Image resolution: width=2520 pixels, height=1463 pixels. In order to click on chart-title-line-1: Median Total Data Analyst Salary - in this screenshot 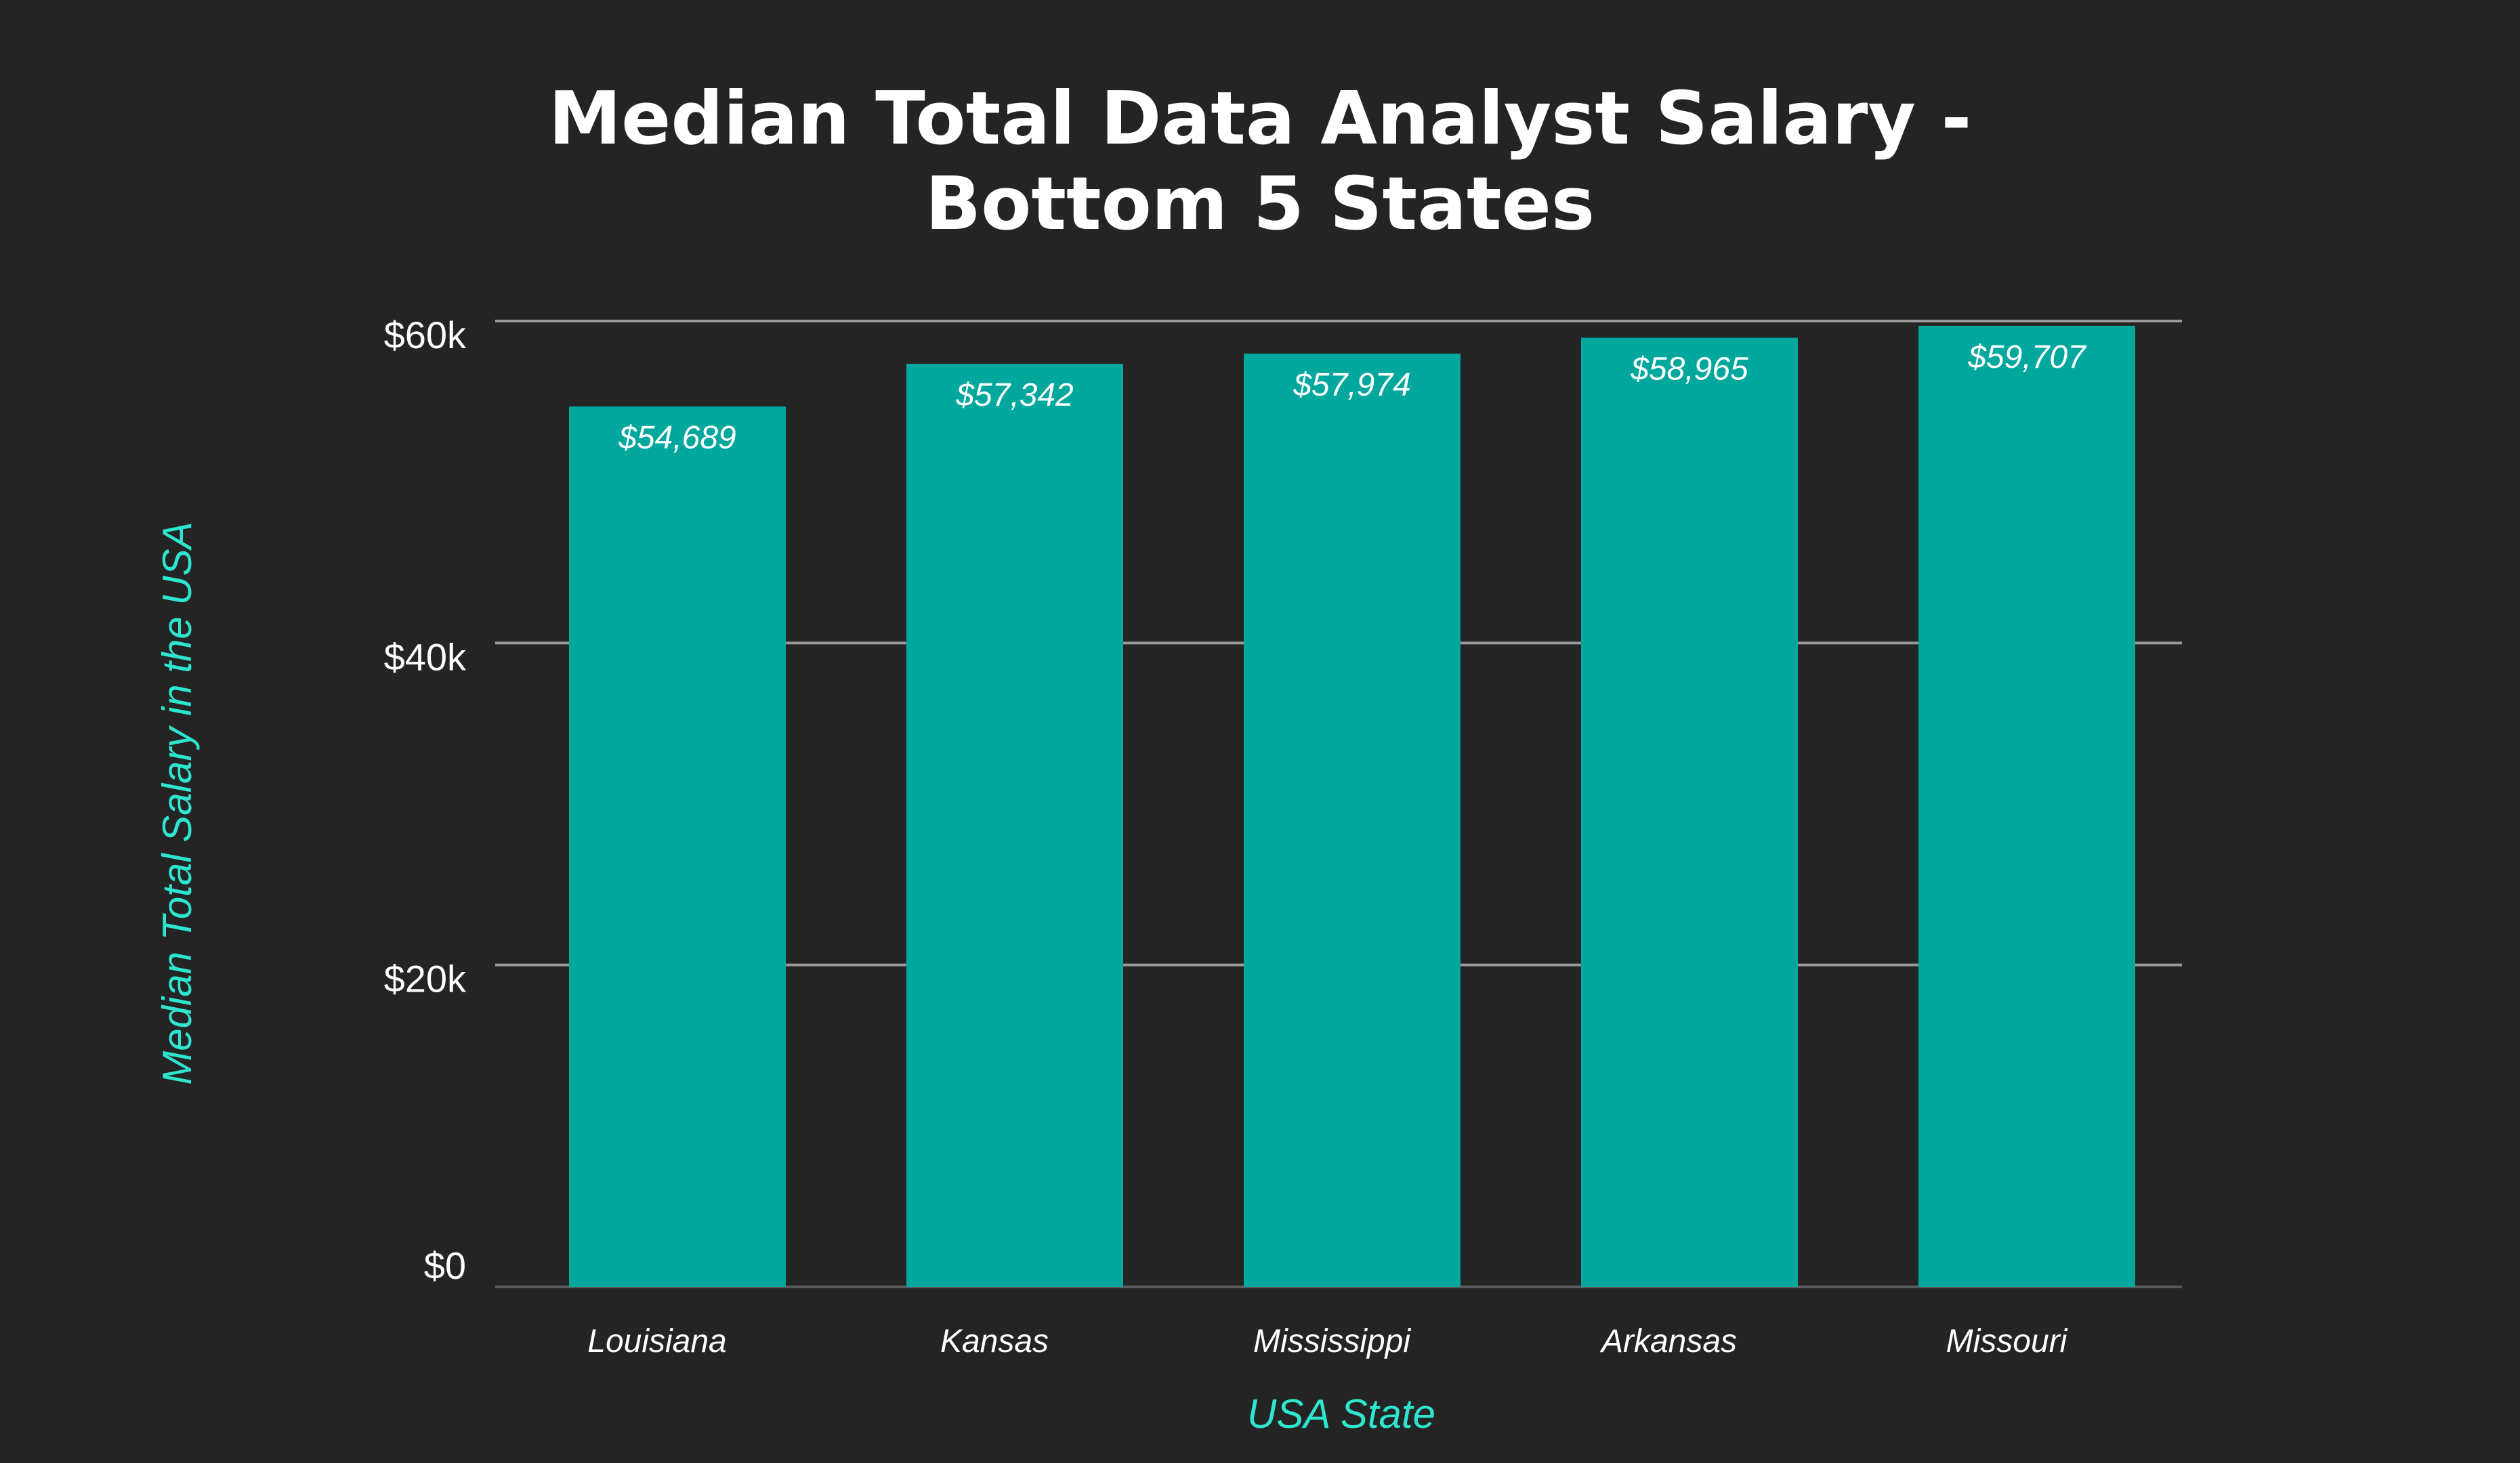, I will do `click(1260, 119)`.